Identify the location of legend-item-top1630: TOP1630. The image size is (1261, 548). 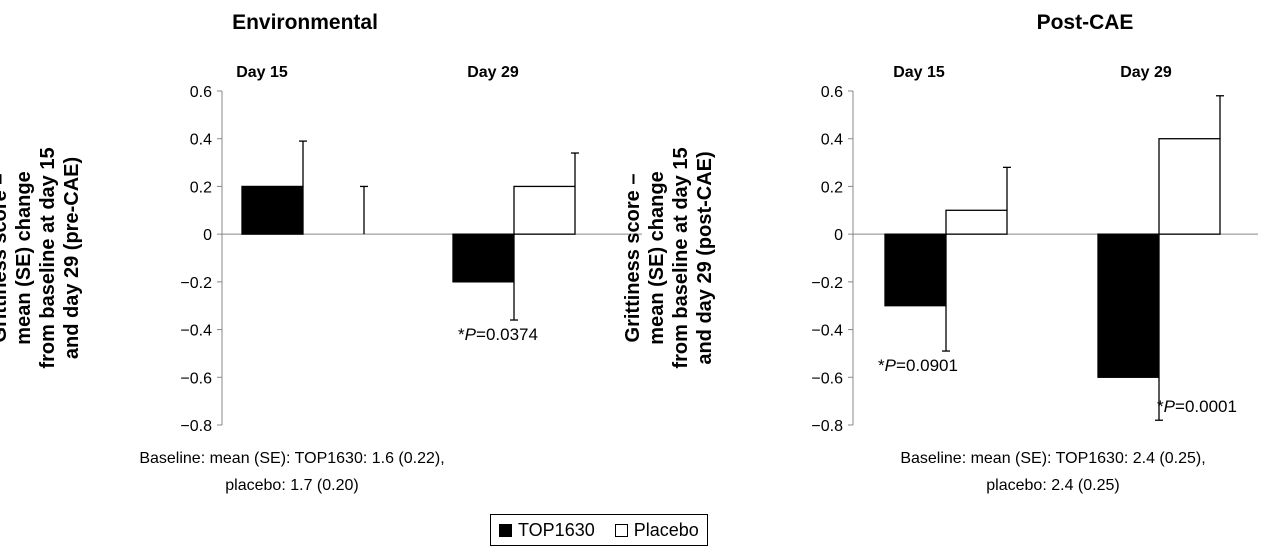
(547, 530).